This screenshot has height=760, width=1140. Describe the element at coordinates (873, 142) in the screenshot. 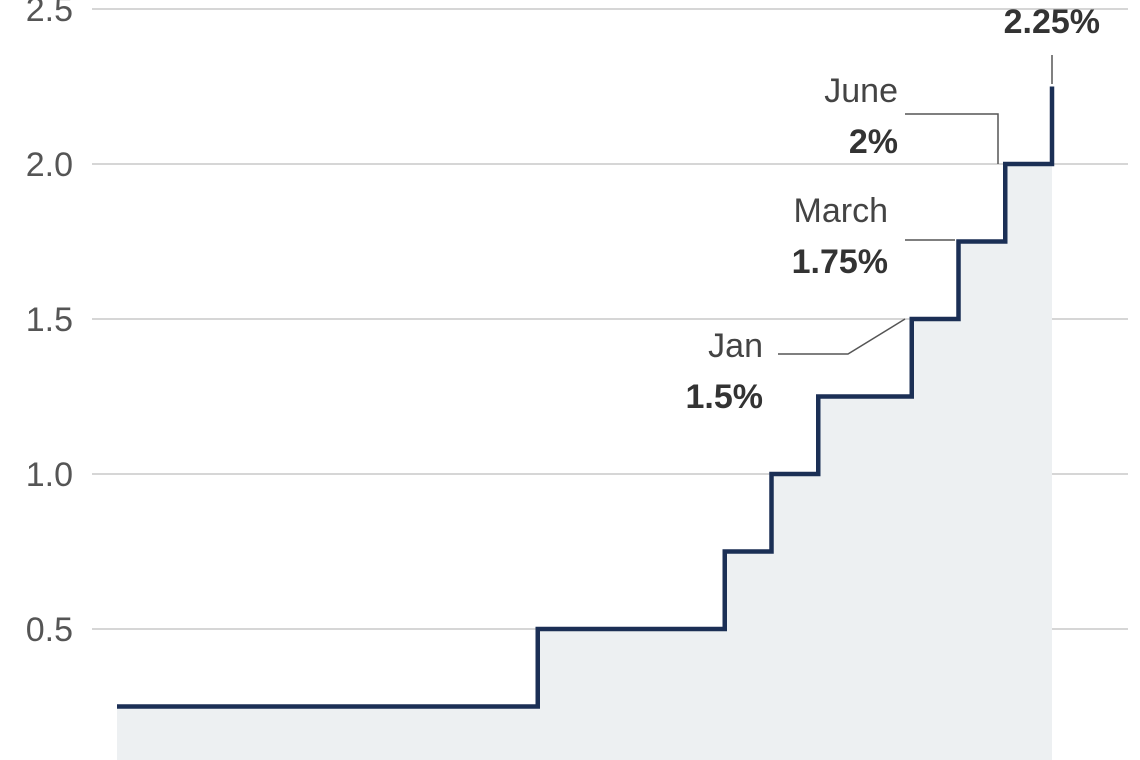

I see `annotation-value: 2%` at that location.